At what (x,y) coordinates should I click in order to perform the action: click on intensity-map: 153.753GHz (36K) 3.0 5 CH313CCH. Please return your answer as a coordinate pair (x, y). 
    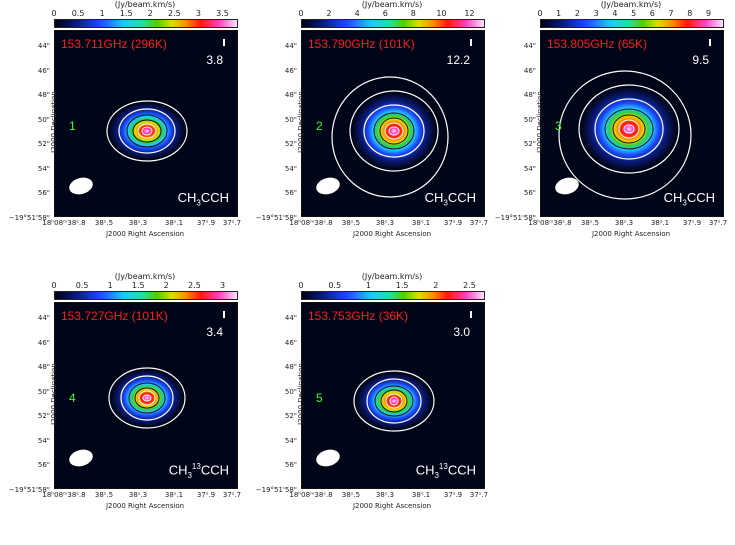
    Looking at the image, I should click on (393, 395).